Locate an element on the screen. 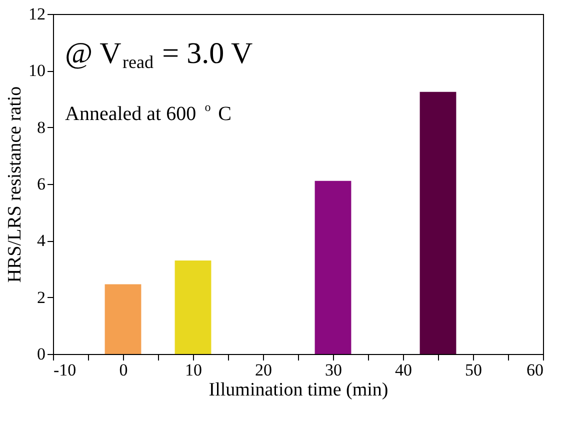  x-tick-label: 20 is located at coordinates (263, 370).